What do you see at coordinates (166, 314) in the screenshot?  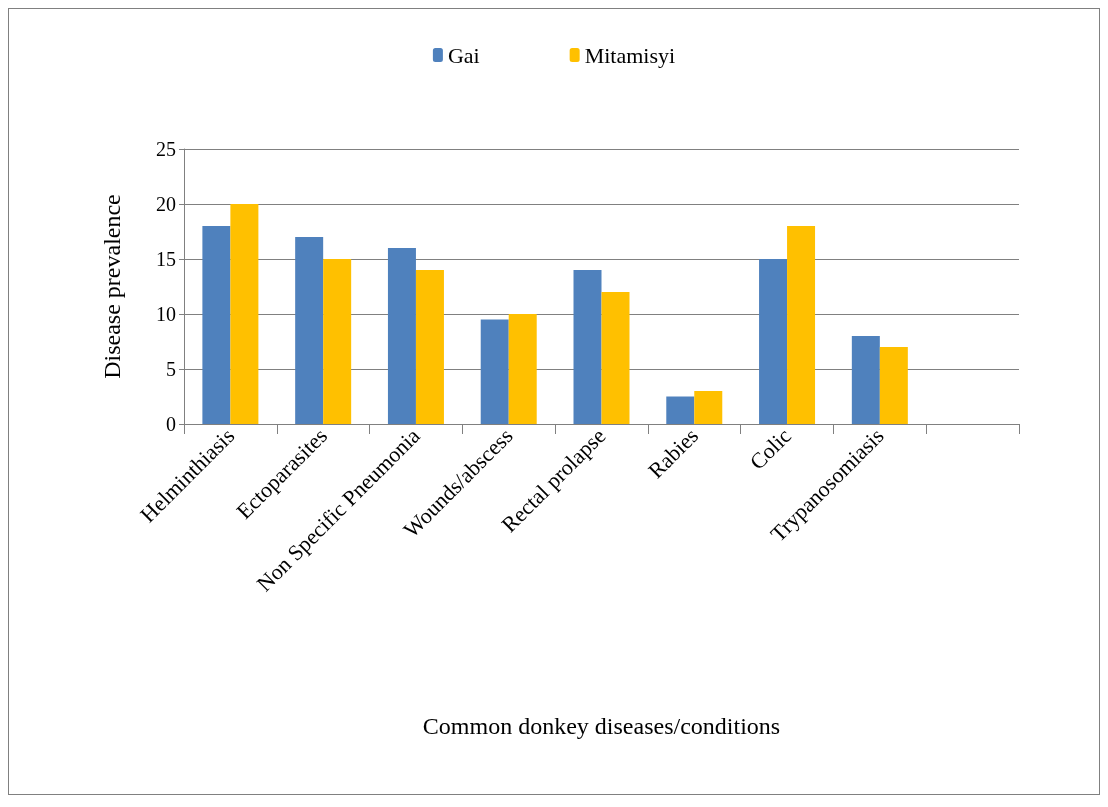 I see `y-tick-label: 10` at bounding box center [166, 314].